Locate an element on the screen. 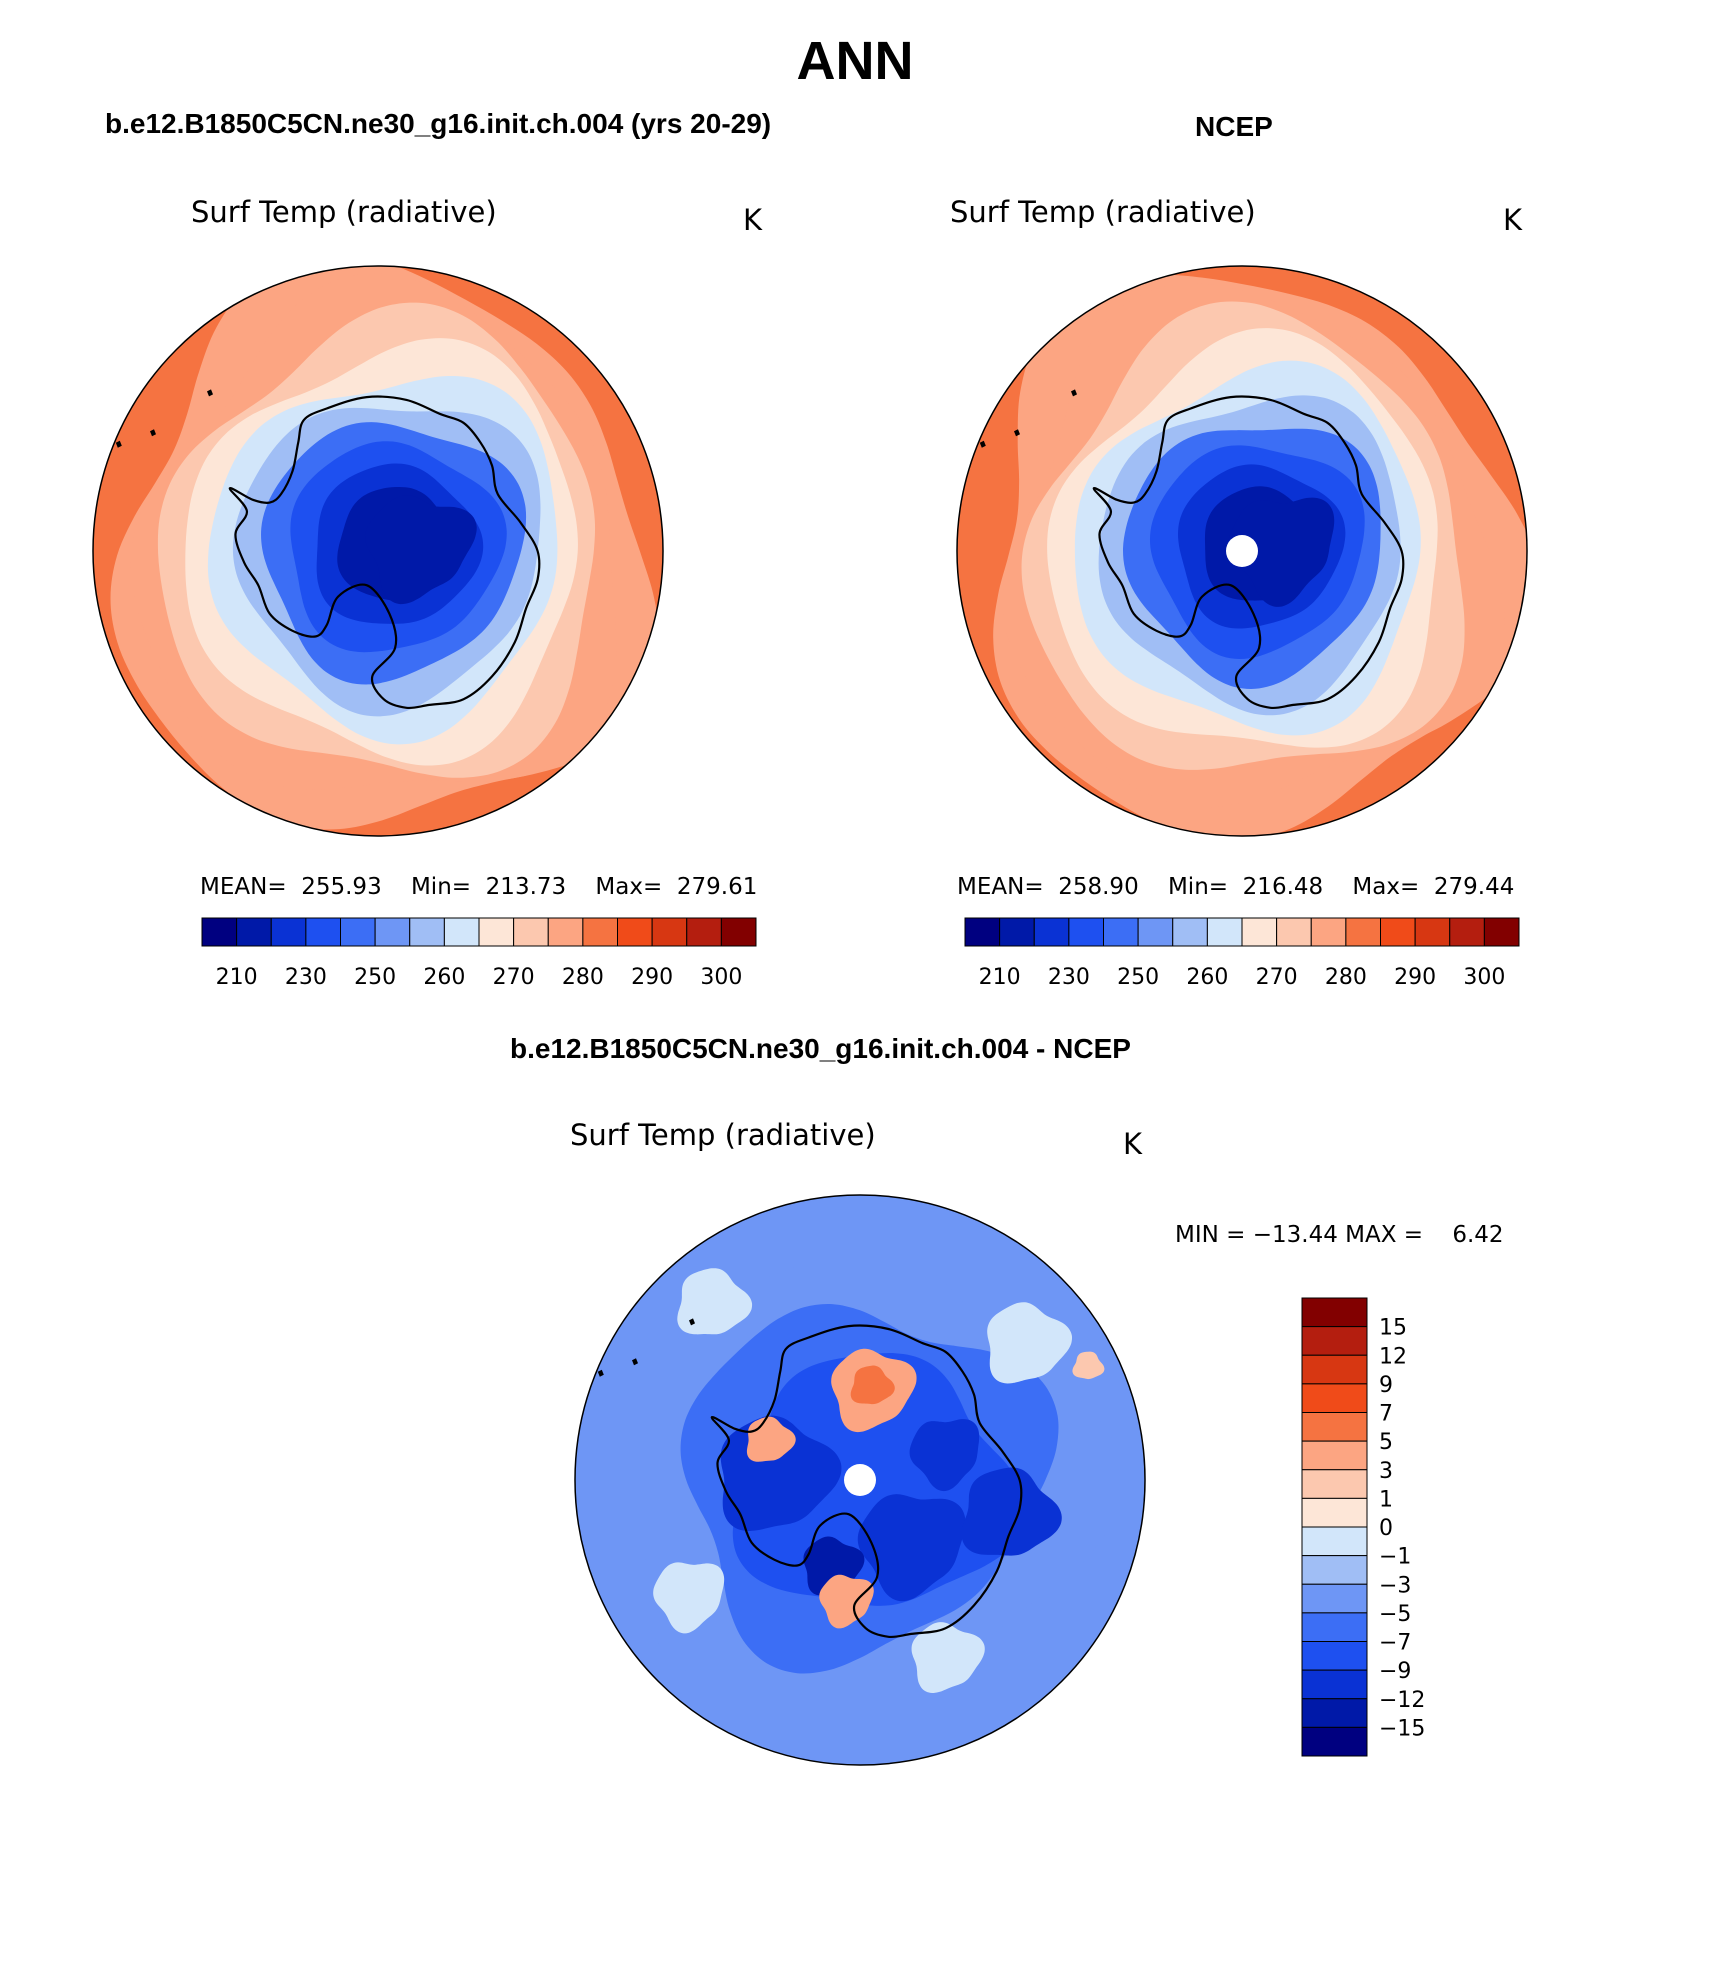 This screenshot has height=1969, width=1710. colorbar-model: 210 230 250 260 270 280 290 300 is located at coordinates (479, 953).